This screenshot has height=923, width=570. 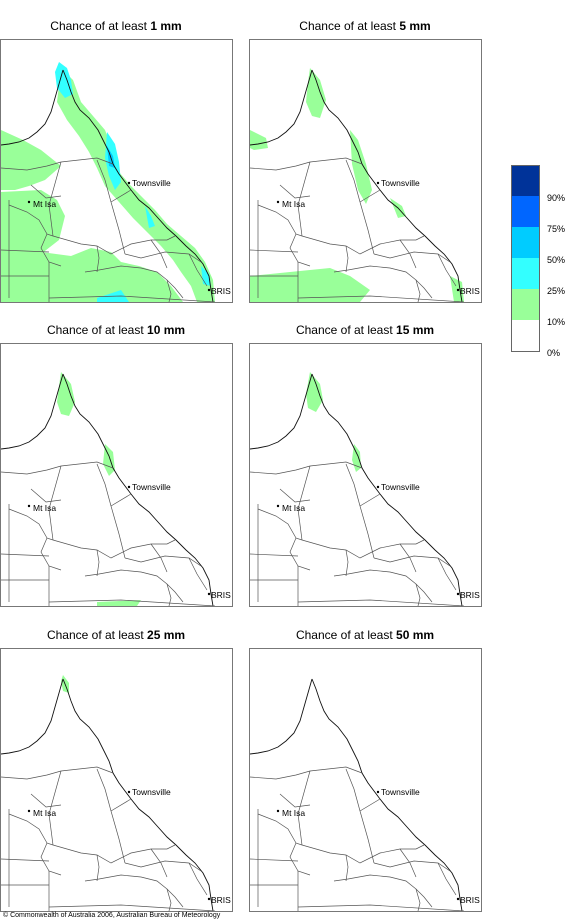 I want to click on legend-label-25: 25%, so click(x=556, y=291).